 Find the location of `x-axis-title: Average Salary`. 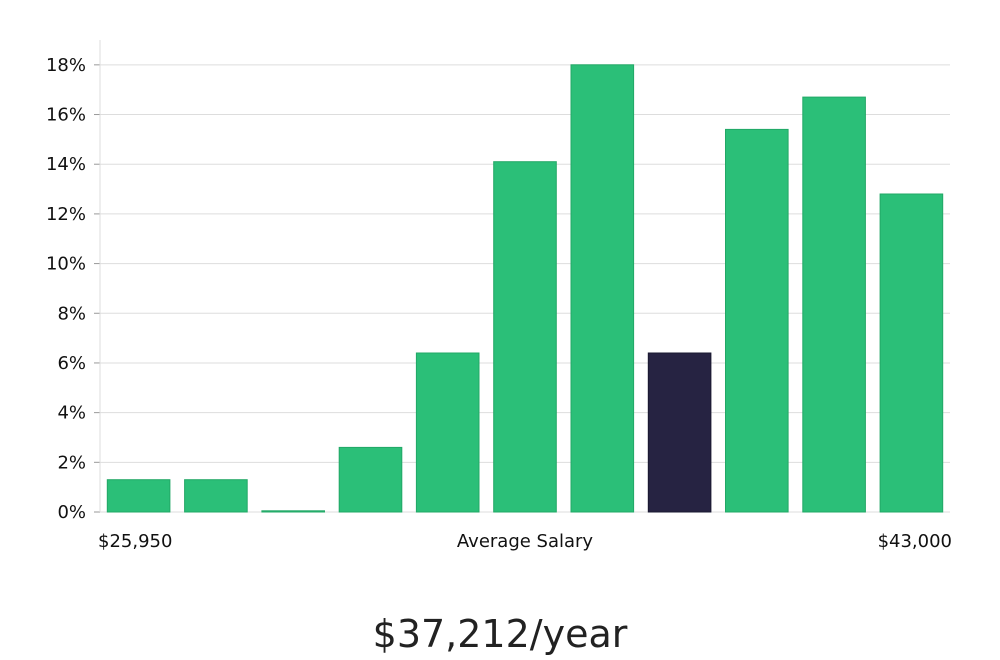

x-axis-title: Average Salary is located at coordinates (525, 541).